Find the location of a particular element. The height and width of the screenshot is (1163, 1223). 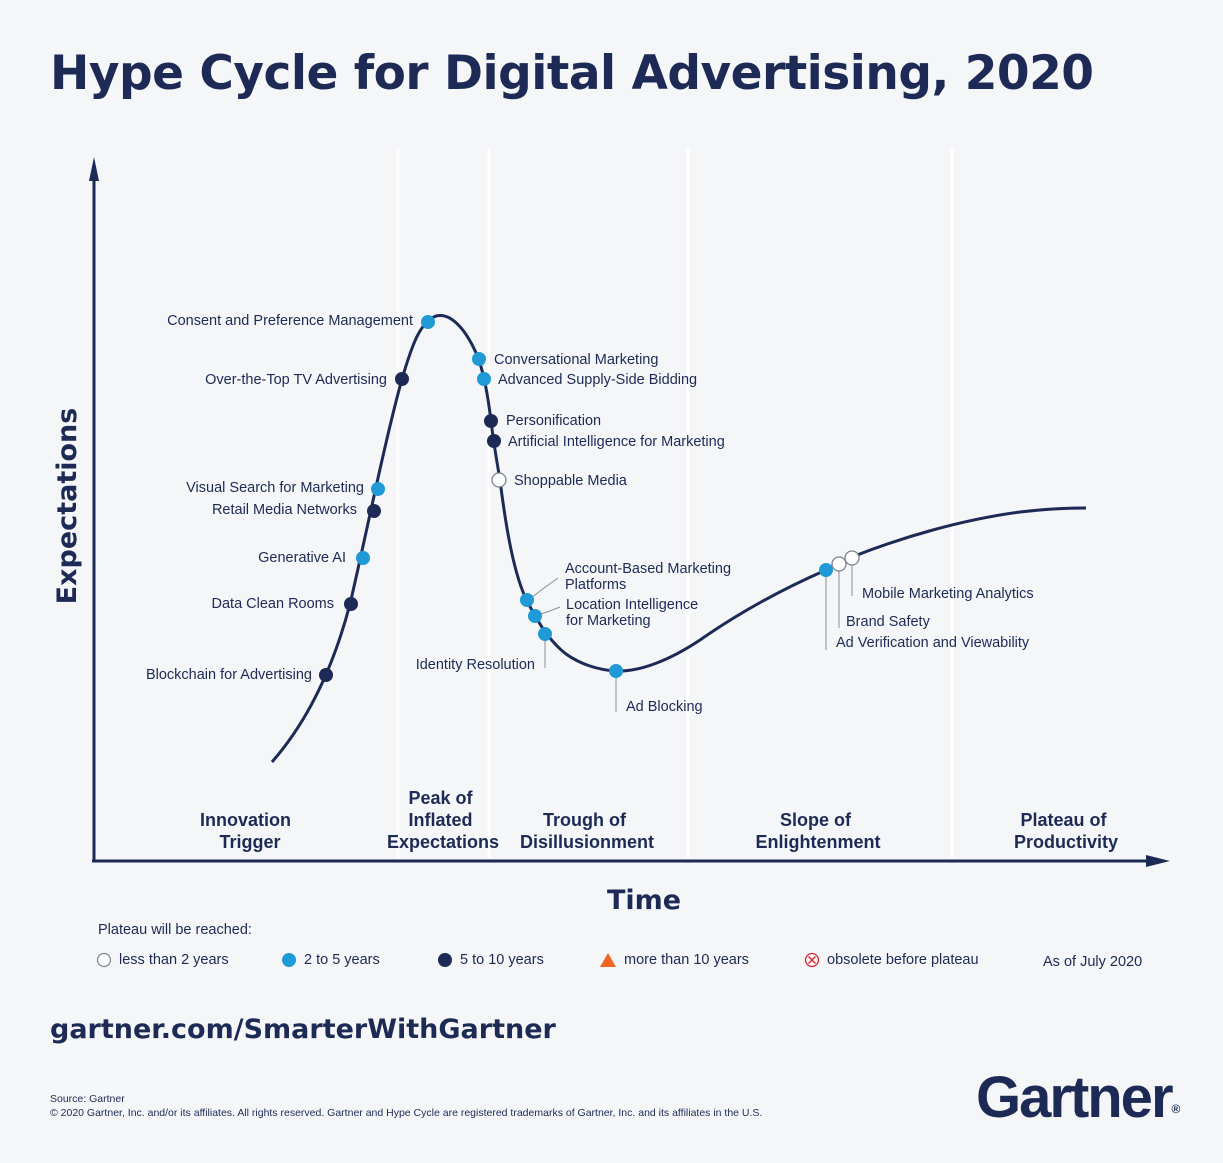

label-data-clean-rooms: Data Clean Rooms is located at coordinates (273, 604).